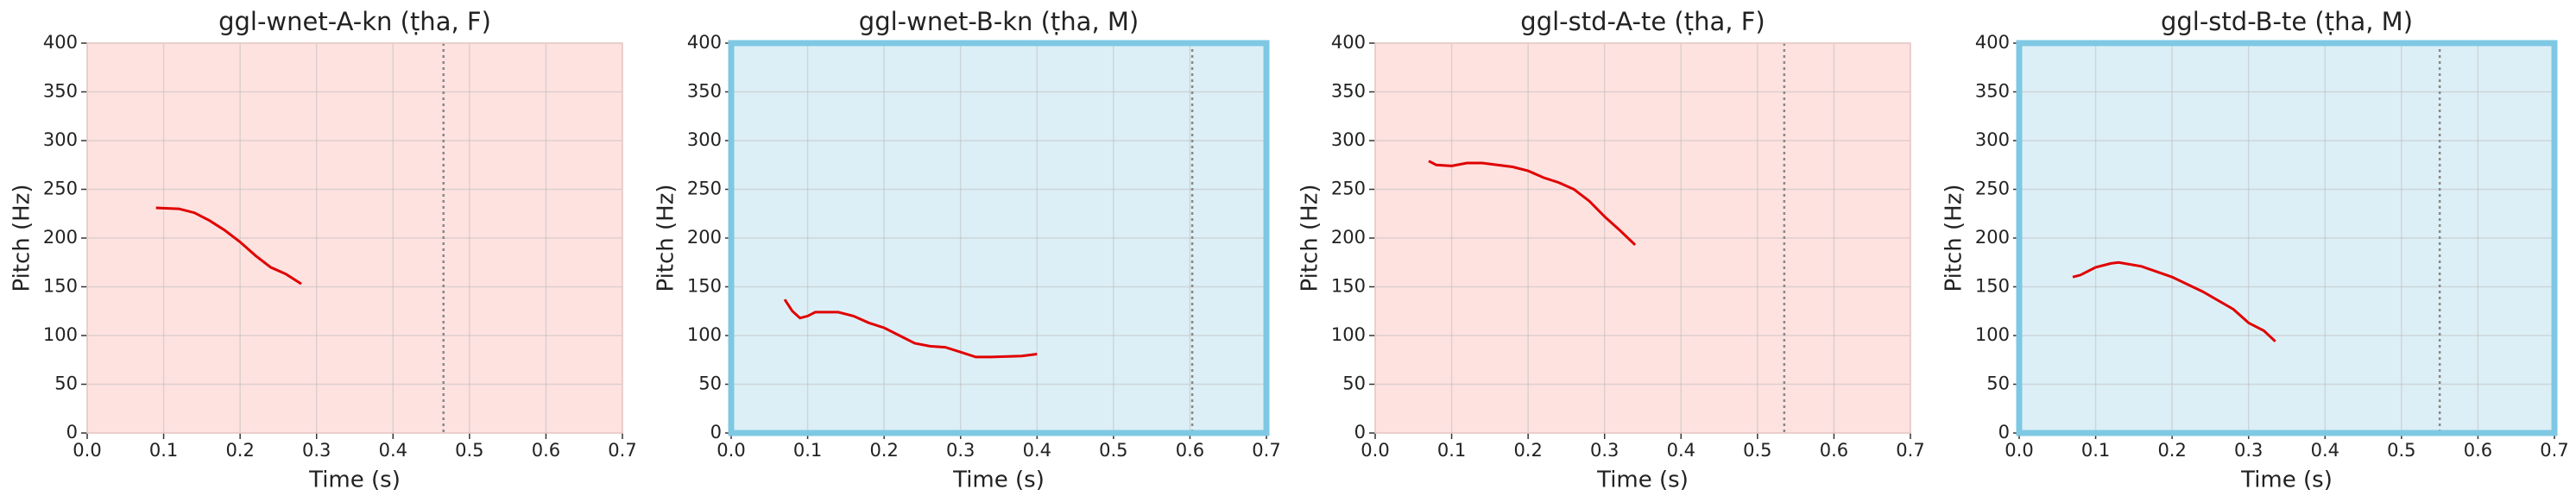  What do you see at coordinates (354, 21) in the screenshot?
I see `chart-title: ggl-wnet-A-kn (ṭha, F)` at bounding box center [354, 21].